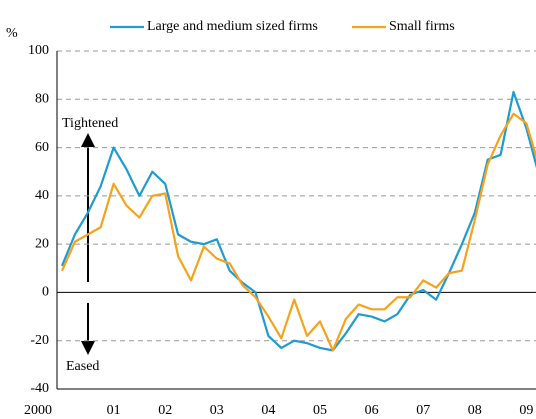 The image size is (536, 419). Describe the element at coordinates (422, 26) in the screenshot. I see `legend-label: Small firms` at that location.